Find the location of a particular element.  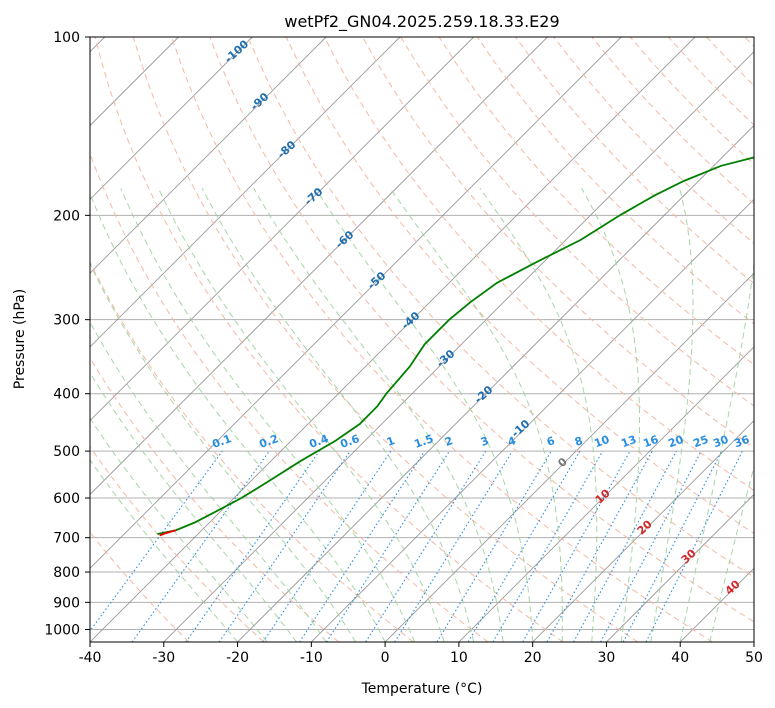

mixing-ratio-label: 2 is located at coordinates (449, 441).